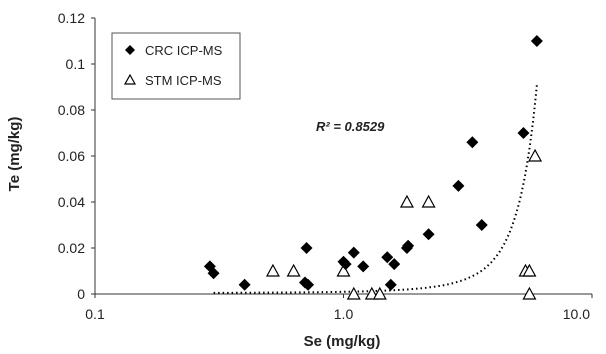 The image size is (606, 354). I want to click on legend-box, so click(176, 66).